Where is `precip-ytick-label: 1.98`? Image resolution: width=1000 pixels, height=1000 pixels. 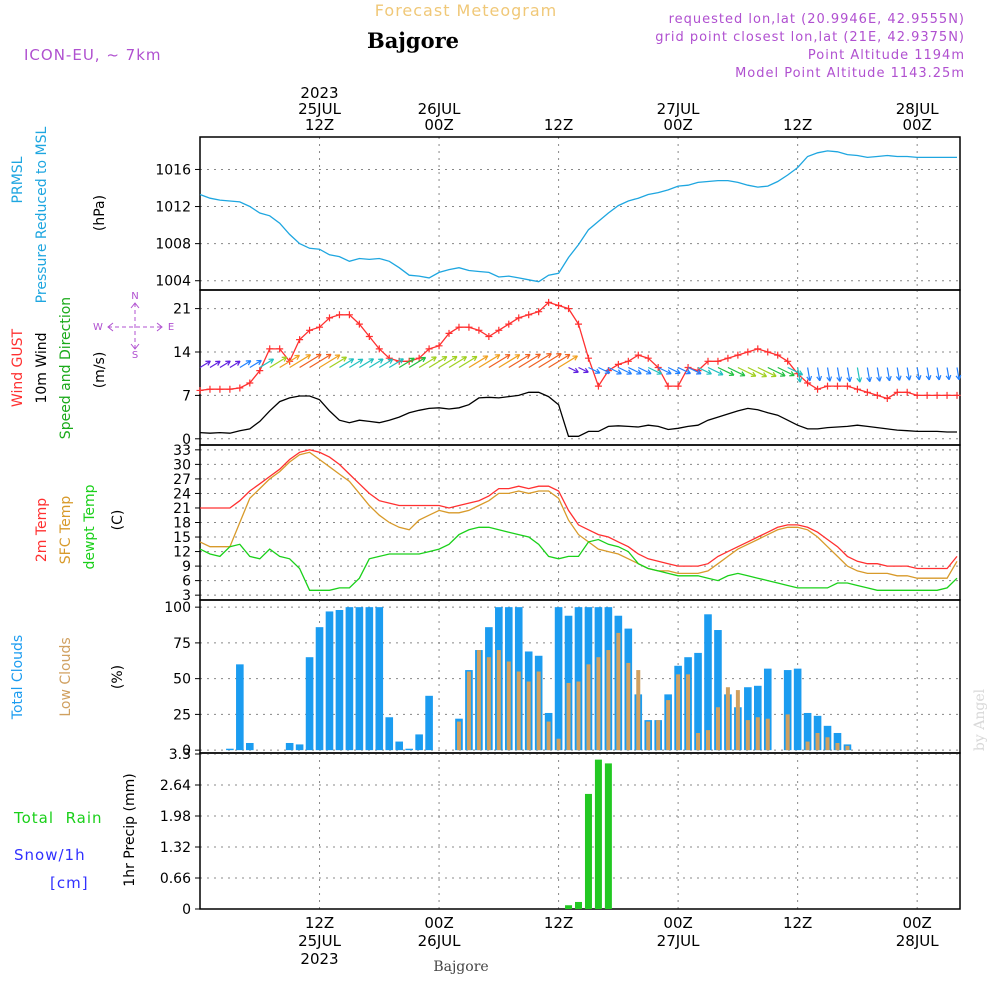
precip-ytick-label: 1.98 is located at coordinates (175, 817).